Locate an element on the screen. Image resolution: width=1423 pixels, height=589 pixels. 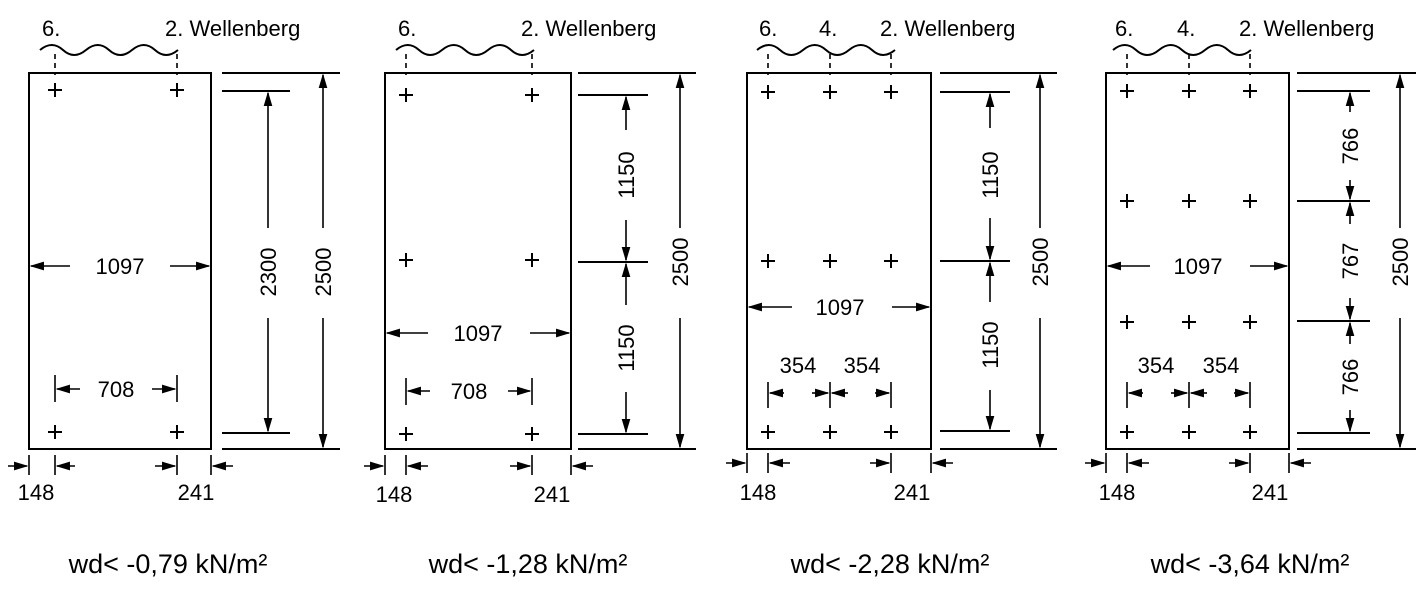
segment-label: 767 is located at coordinates (1350, 261).